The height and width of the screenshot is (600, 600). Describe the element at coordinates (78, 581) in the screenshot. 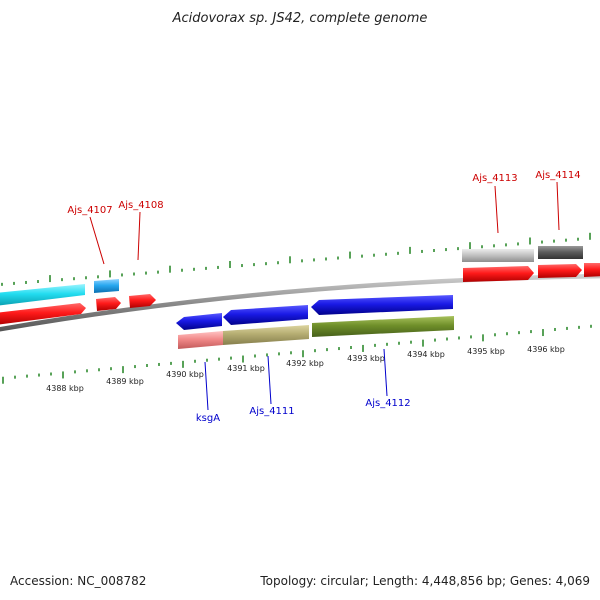

I see `accession-text: Accession: NC_008782` at that location.